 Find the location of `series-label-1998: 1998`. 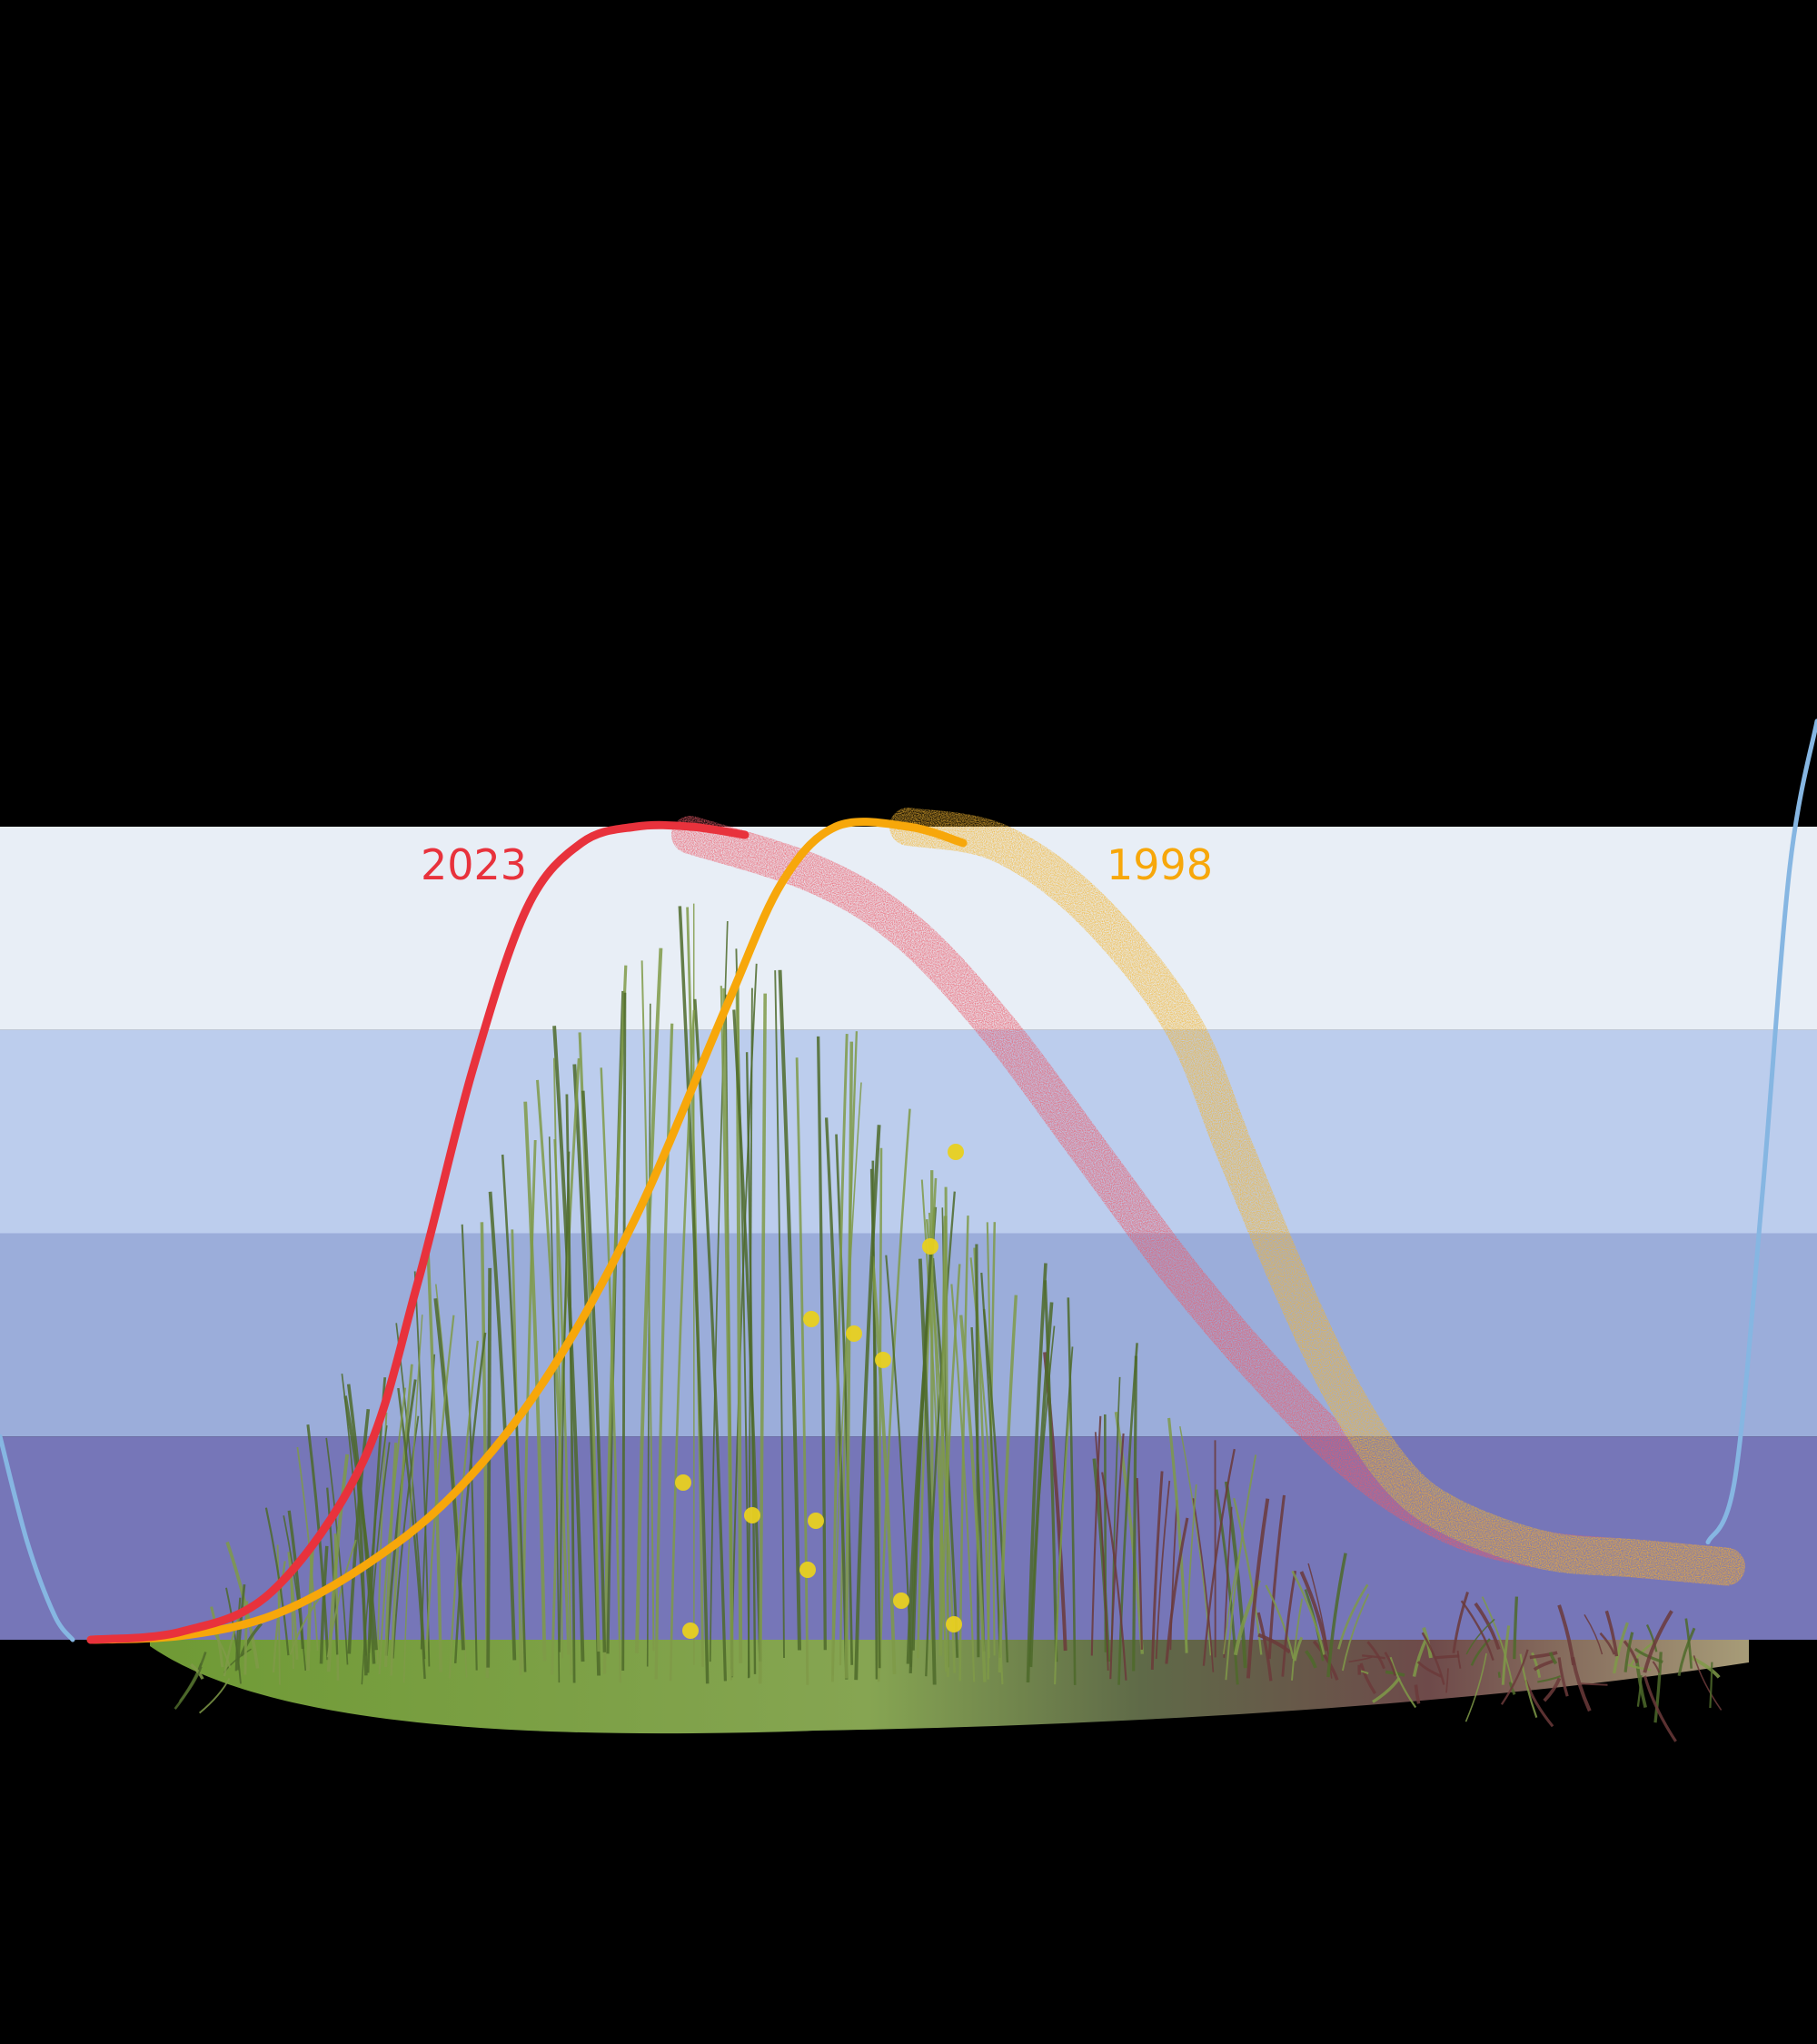

series-label-1998: 1998 is located at coordinates (1160, 864).